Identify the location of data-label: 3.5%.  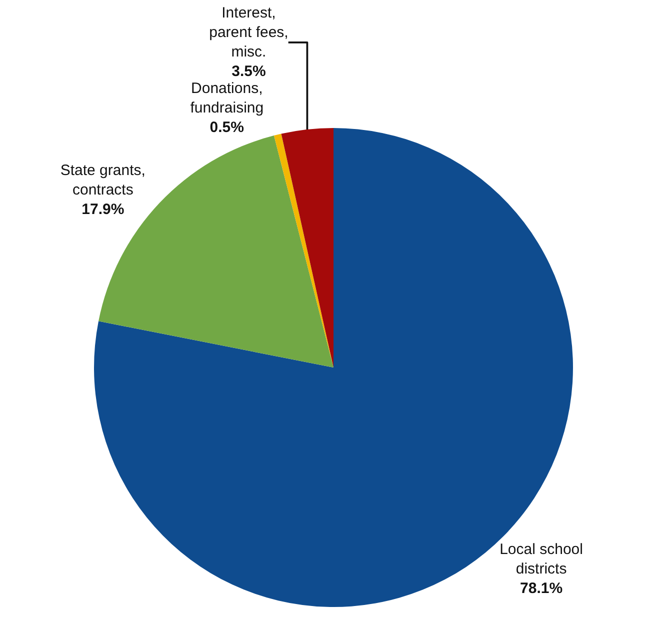
(249, 71).